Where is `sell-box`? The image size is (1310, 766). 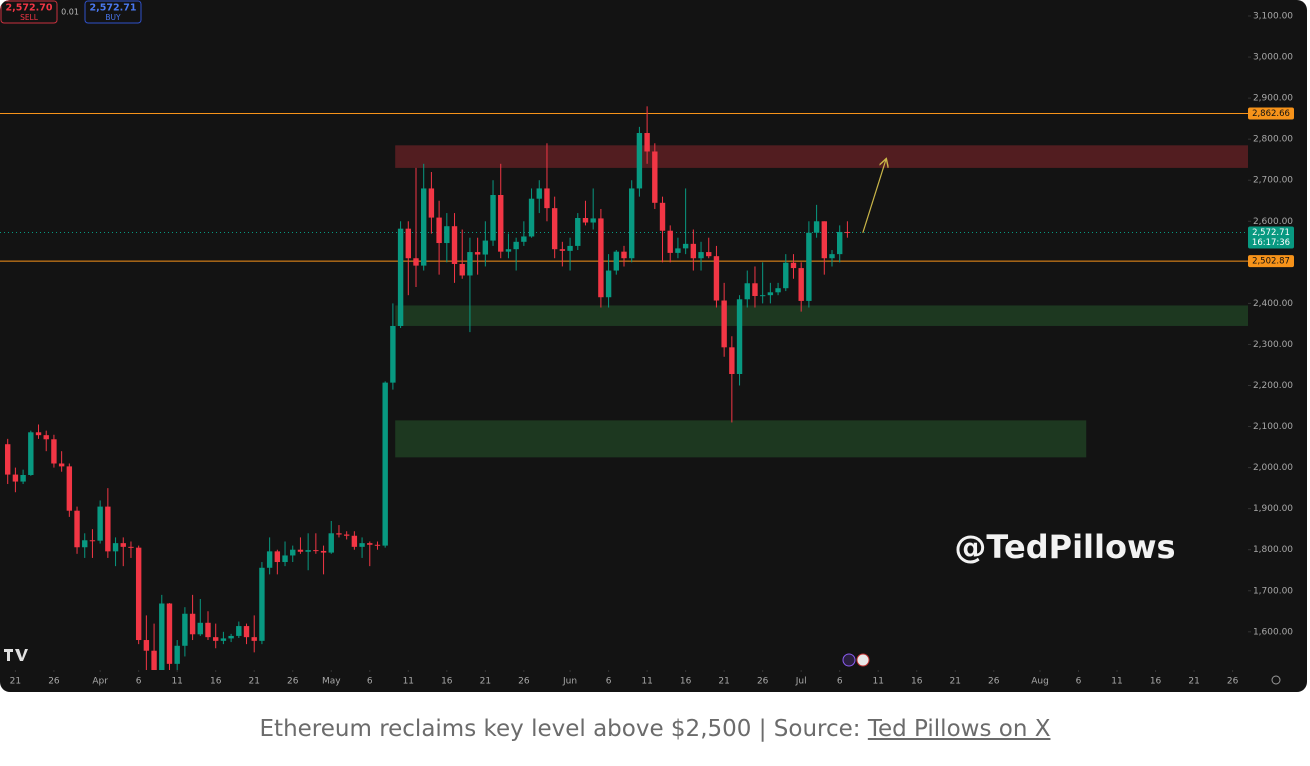
sell-box is located at coordinates (29, 12).